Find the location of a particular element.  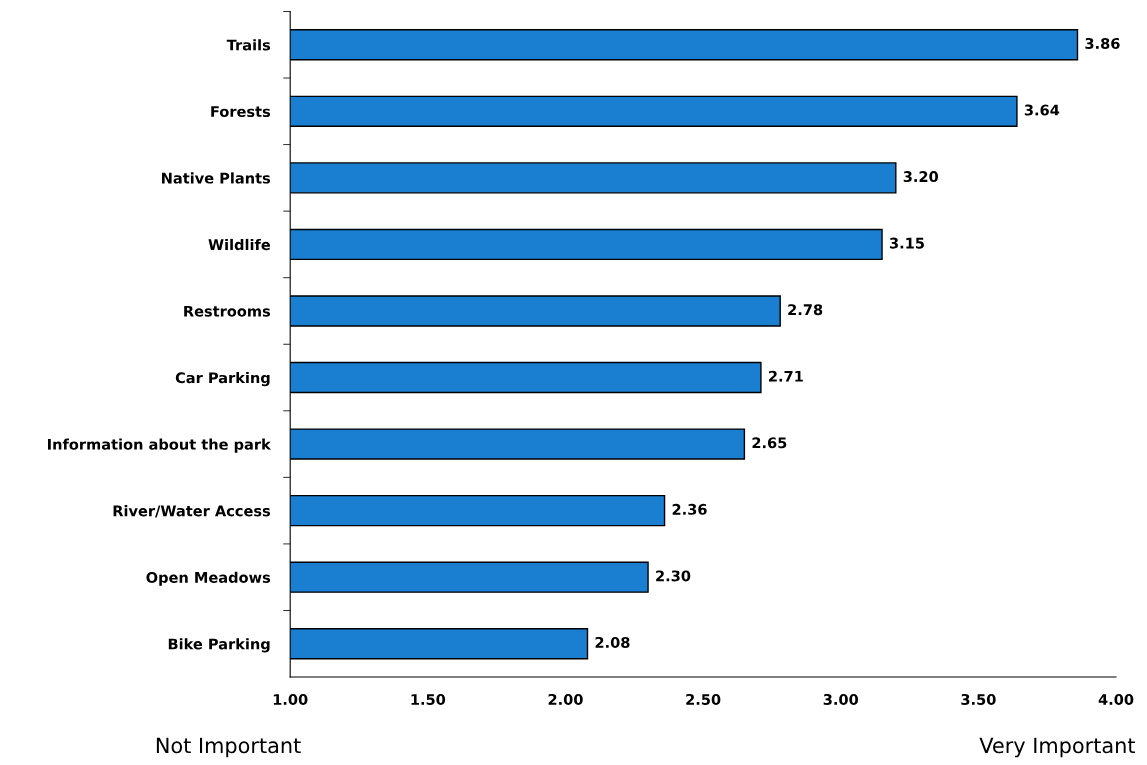

x-tick-label: 1.00 is located at coordinates (290, 699).